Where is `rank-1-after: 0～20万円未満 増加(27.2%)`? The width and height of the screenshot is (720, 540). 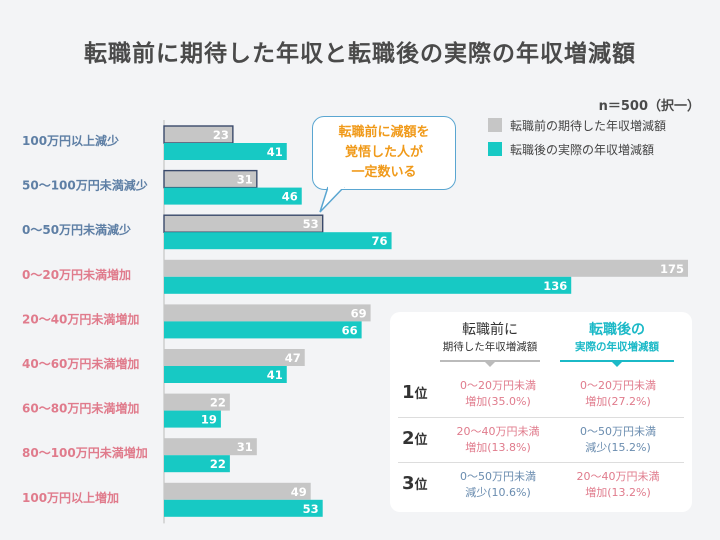 rank-1-after: 0～20万円未満 増加(27.2%) is located at coordinates (618, 393).